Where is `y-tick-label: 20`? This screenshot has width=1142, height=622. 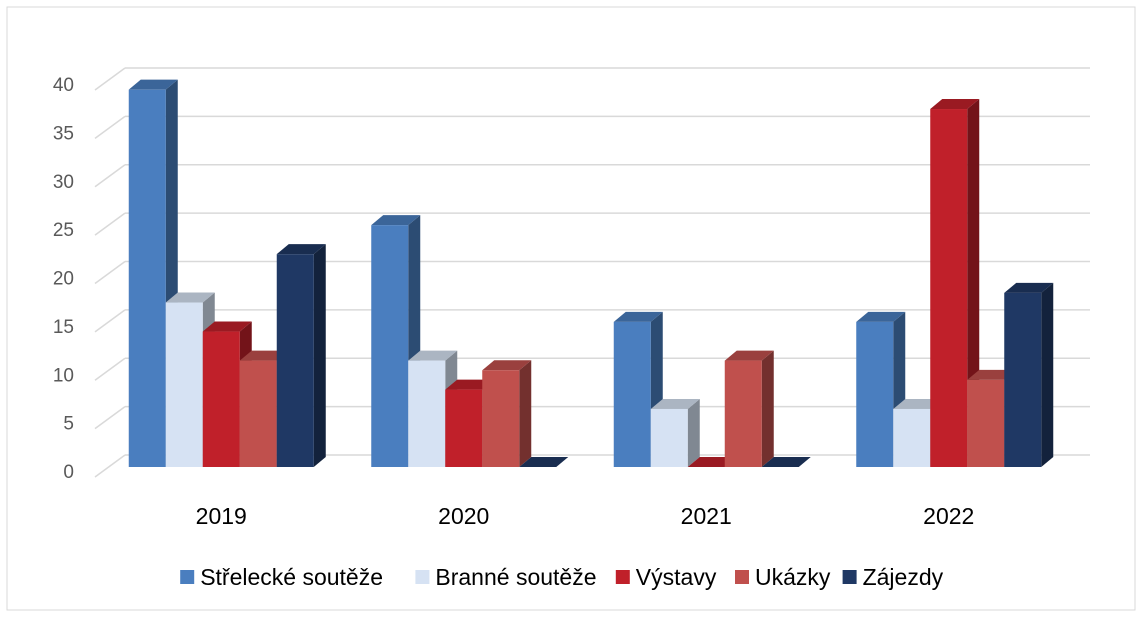 y-tick-label: 20 is located at coordinates (63, 279).